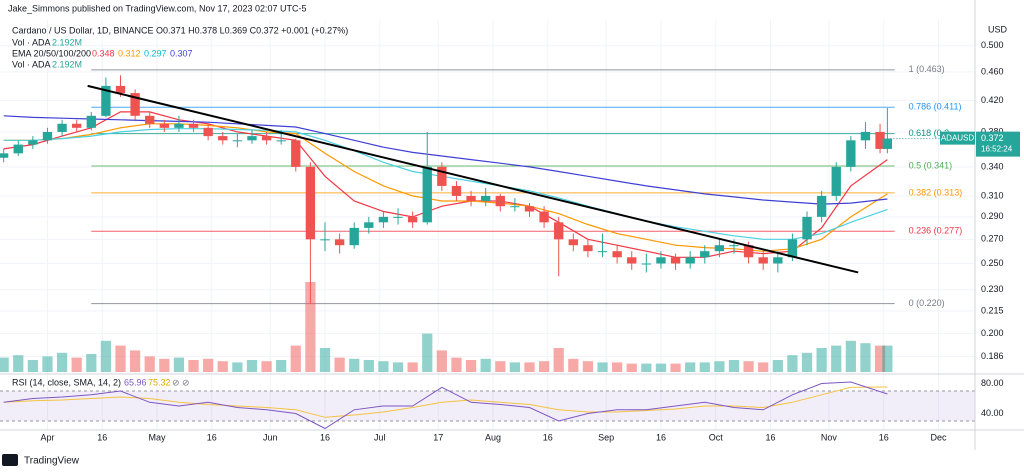 This screenshot has height=472, width=1024. I want to click on y-tick-label: 0.500, so click(992, 45).